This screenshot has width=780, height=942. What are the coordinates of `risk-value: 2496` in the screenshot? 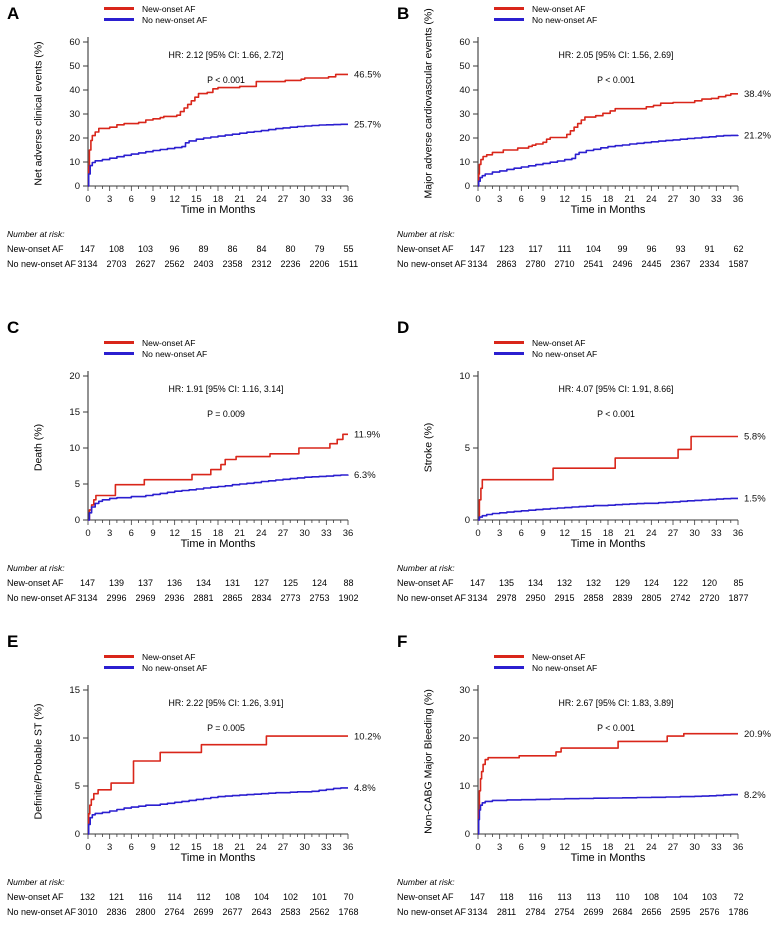 It's located at (622, 264).